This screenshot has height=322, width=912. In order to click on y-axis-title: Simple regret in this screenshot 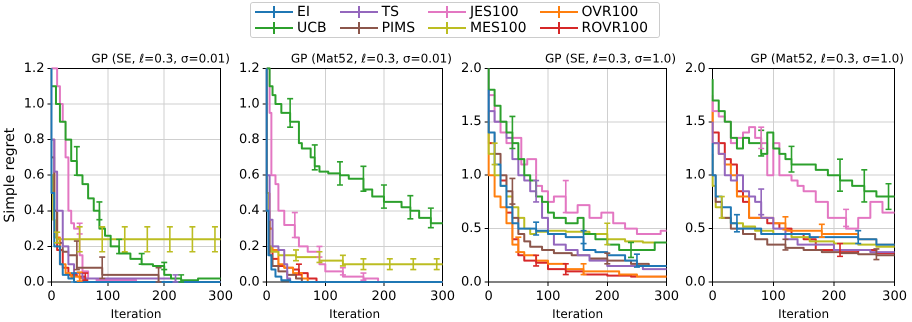, I will do `click(10, 175)`.